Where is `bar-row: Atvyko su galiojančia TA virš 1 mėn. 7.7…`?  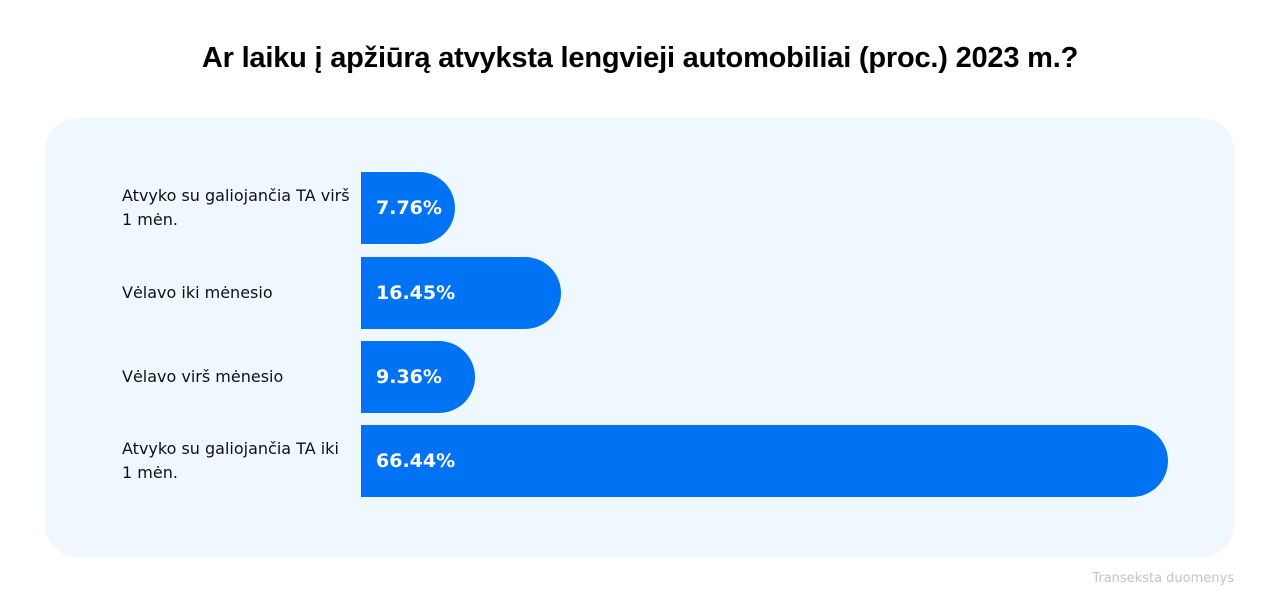
bar-row: Atvyko su galiojančia TA virš 1 mėn. 7.7… is located at coordinates (639, 208).